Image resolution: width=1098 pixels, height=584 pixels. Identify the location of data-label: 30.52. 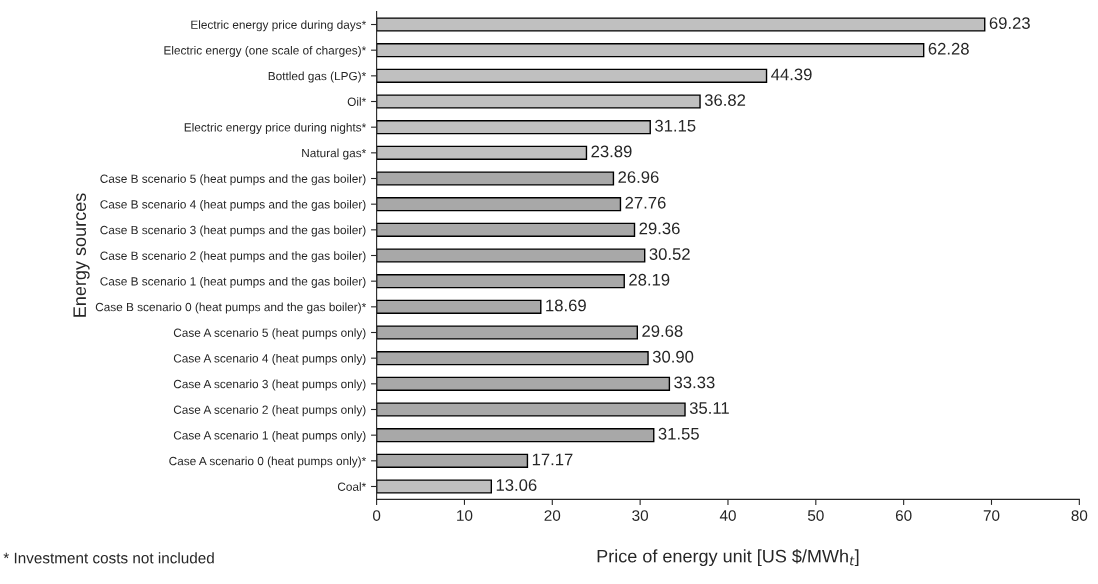
(669, 254).